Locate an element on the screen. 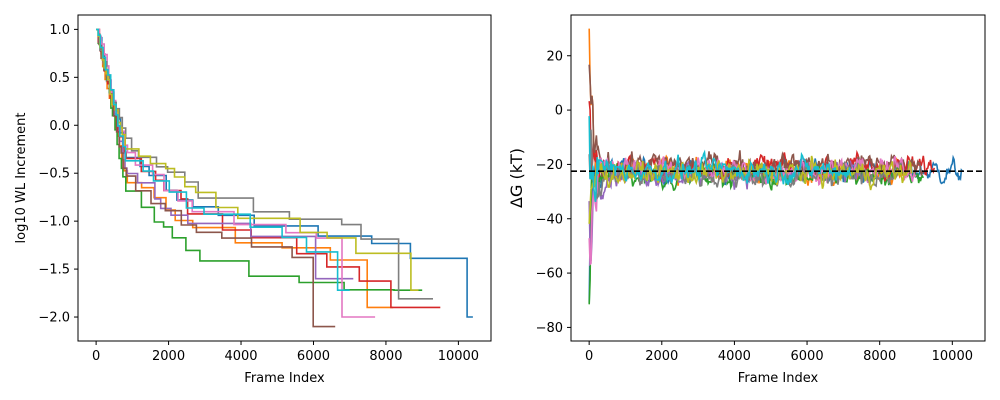  y-tick-label: −40 is located at coordinates (549, 219).